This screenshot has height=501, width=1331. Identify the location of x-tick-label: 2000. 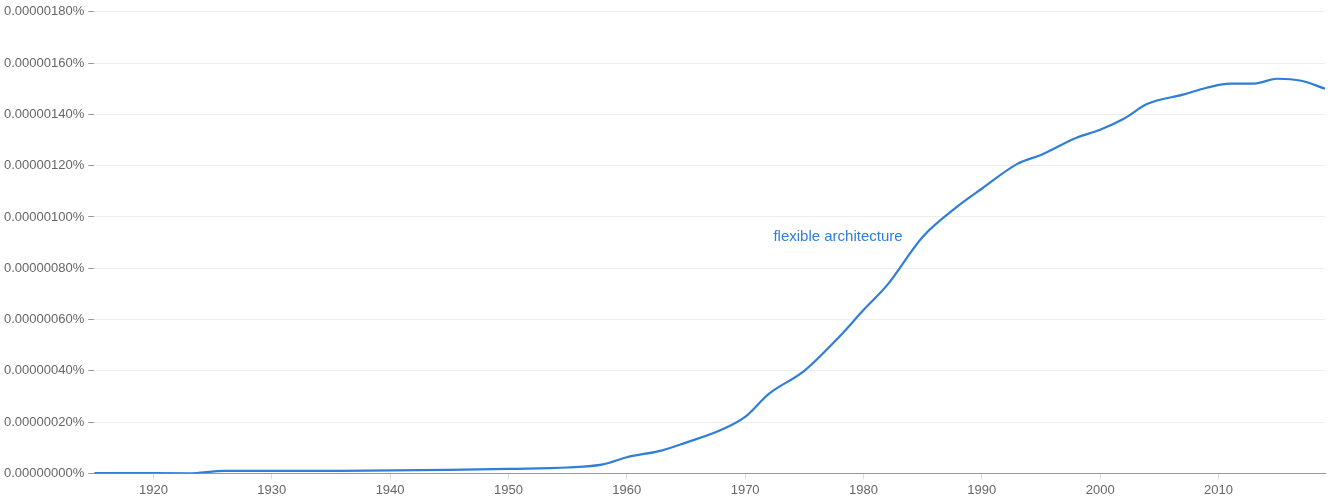
(1100, 489).